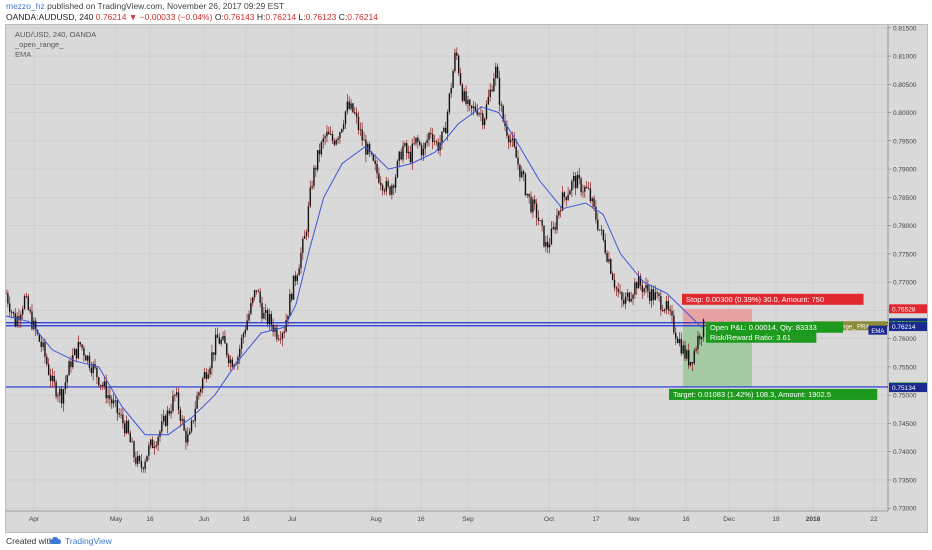 The height and width of the screenshot is (550, 932). Describe the element at coordinates (905, 141) in the screenshot. I see `y-tick-label: 0.79500` at that location.